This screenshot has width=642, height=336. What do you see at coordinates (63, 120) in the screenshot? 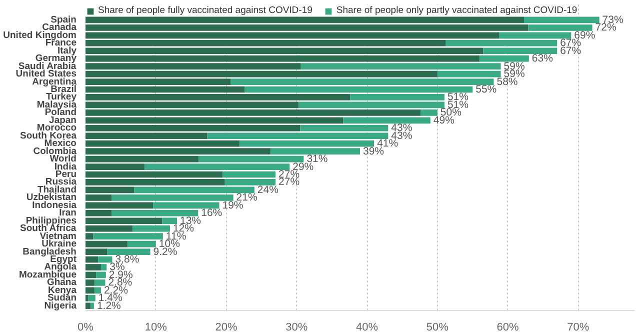
I see `y-tick-label: Japan` at bounding box center [63, 120].